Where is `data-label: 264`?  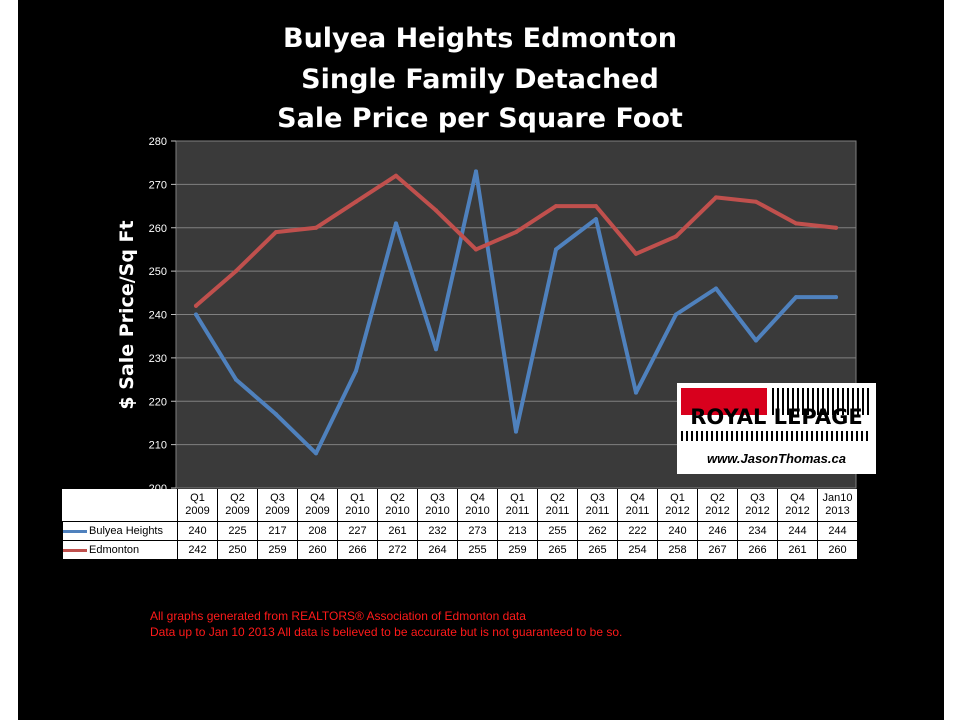 data-label: 264 is located at coordinates (437, 550).